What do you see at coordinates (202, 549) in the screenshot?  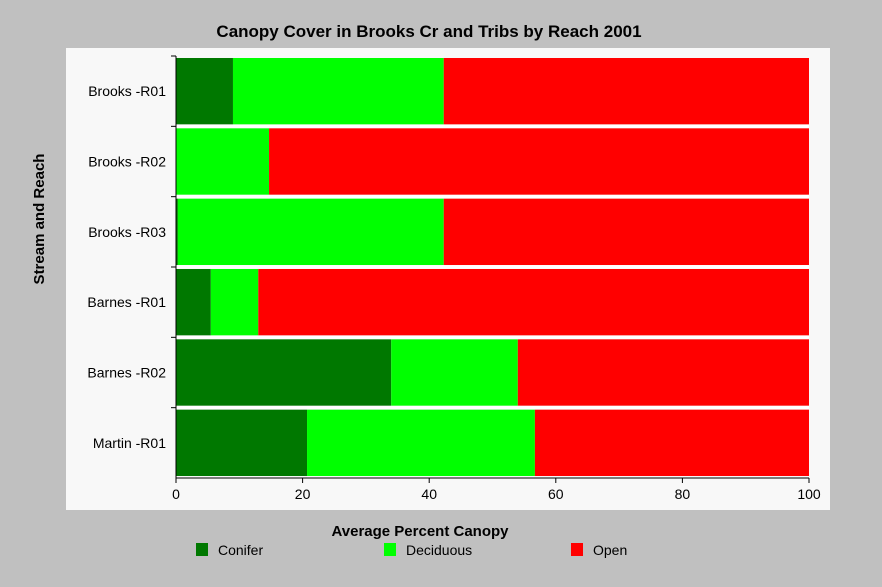 I see `legend-swatch-conifer` at bounding box center [202, 549].